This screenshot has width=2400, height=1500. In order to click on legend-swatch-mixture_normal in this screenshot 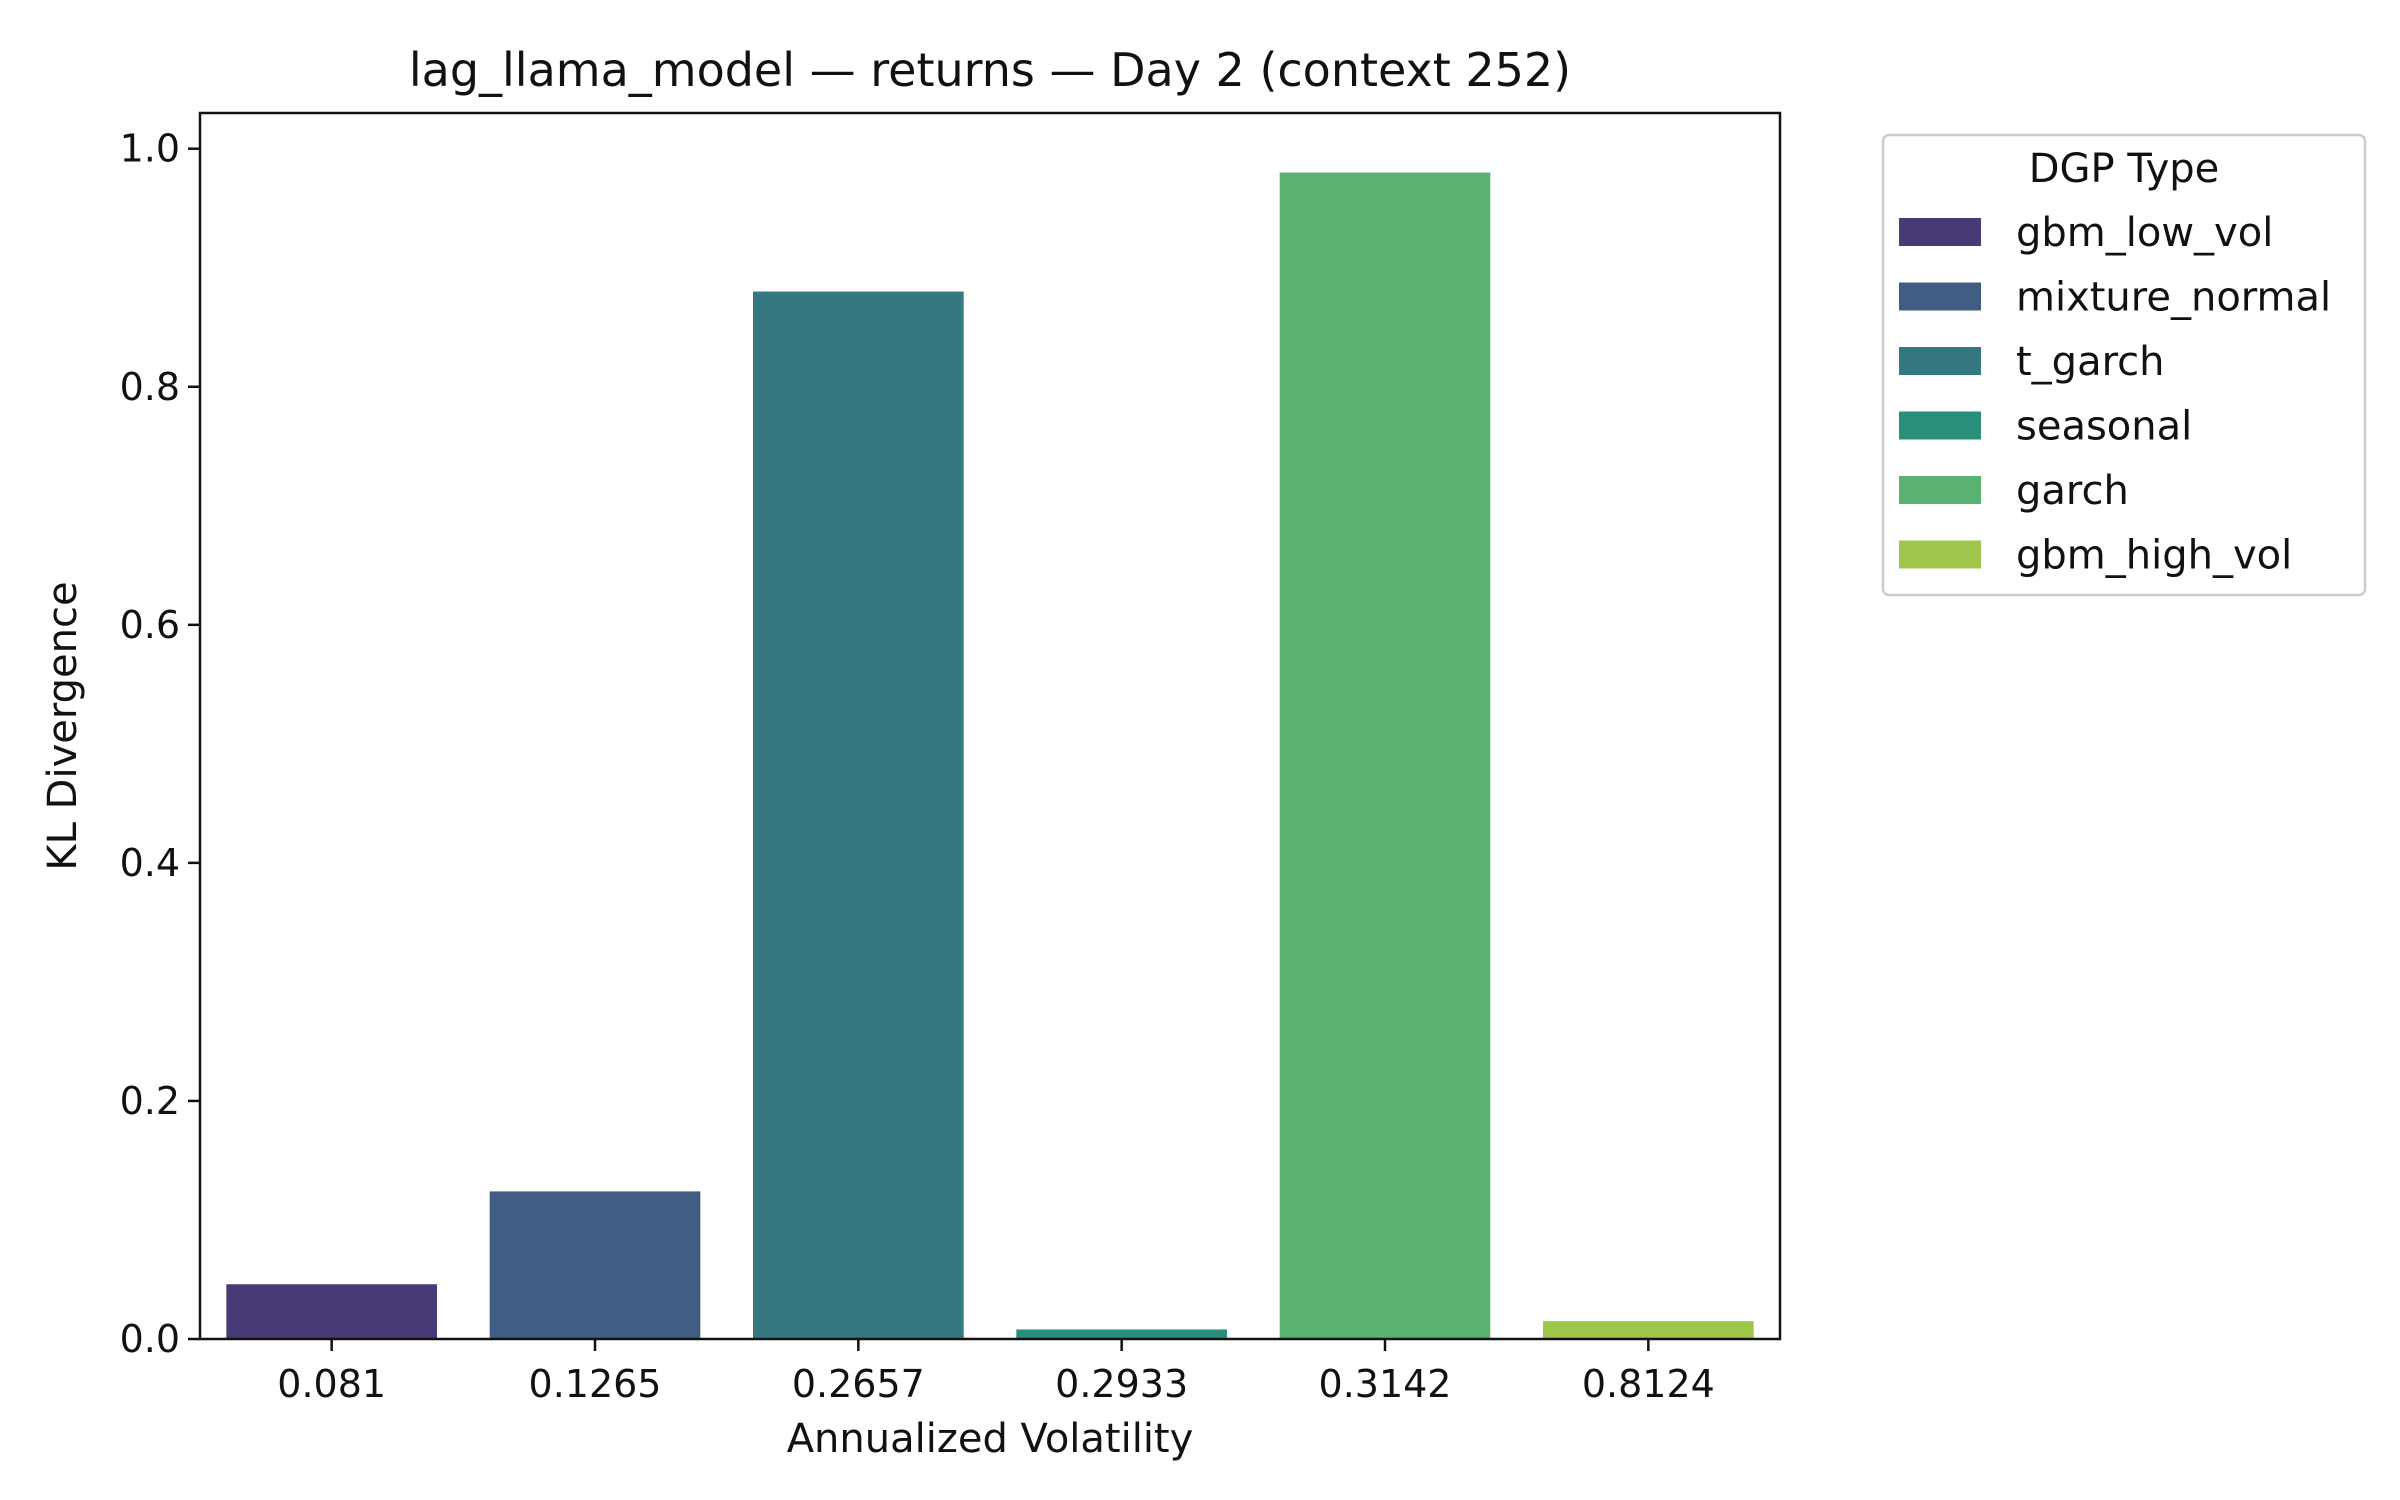, I will do `click(1940, 296)`.